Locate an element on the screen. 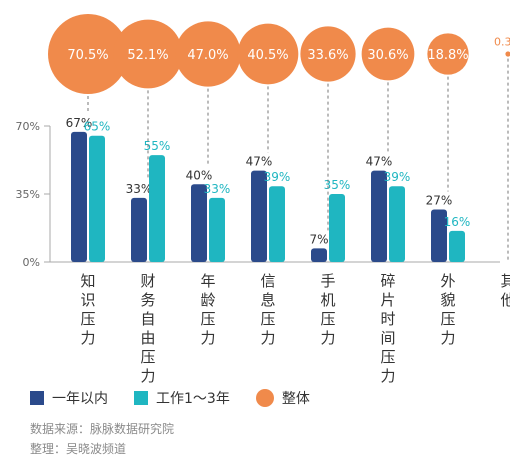  category-label-3-char-1: 息 is located at coordinates (267, 300).